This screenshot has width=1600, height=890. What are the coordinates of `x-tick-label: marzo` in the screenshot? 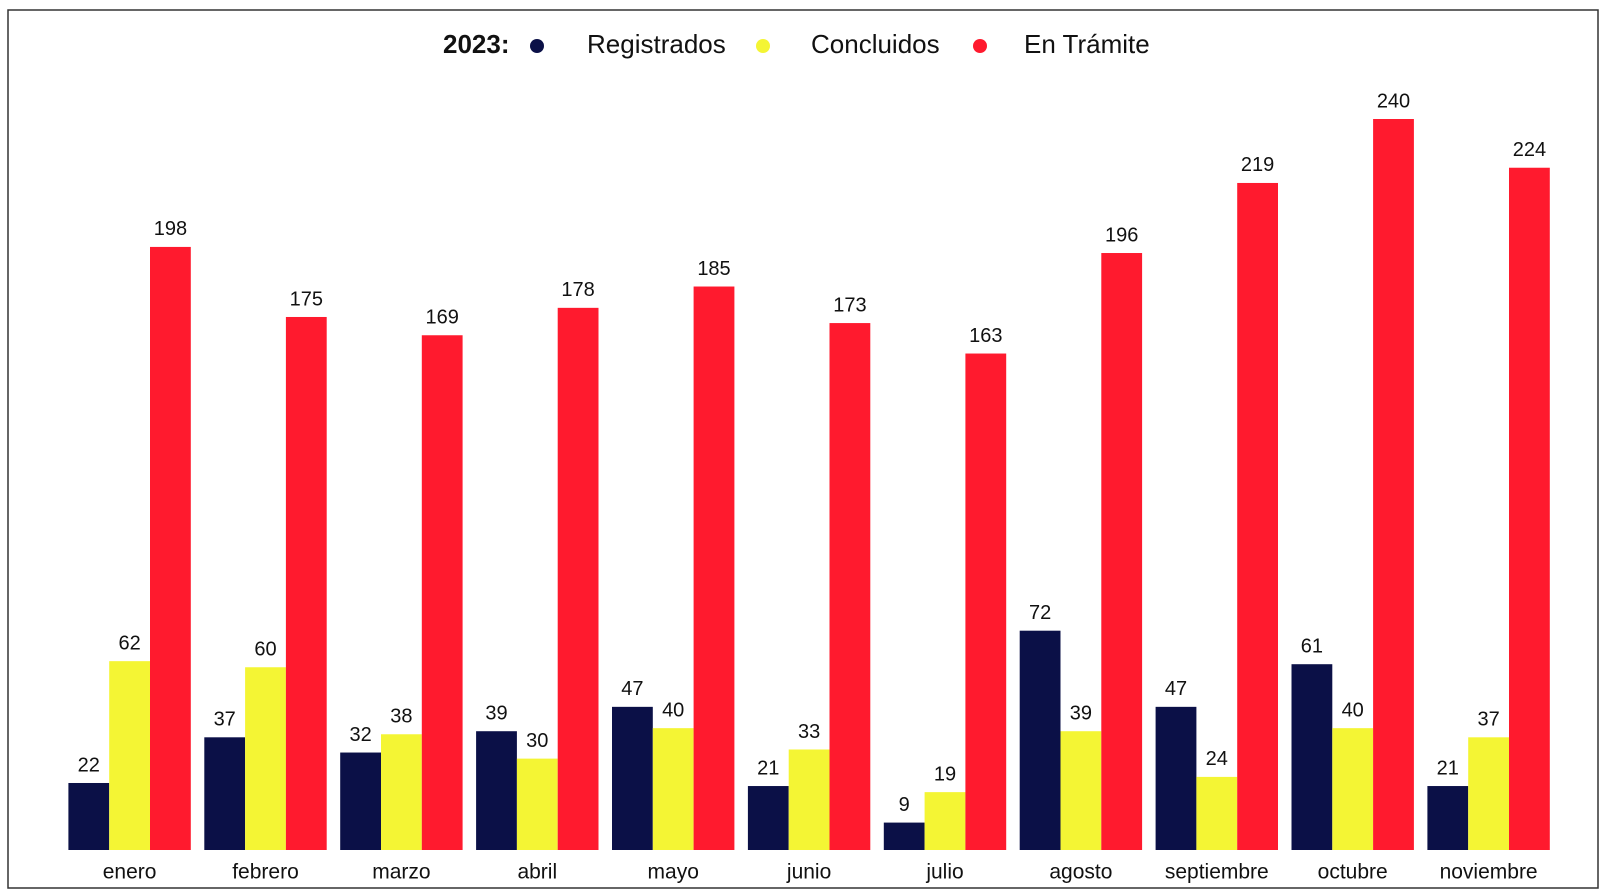 It's located at (401, 872).